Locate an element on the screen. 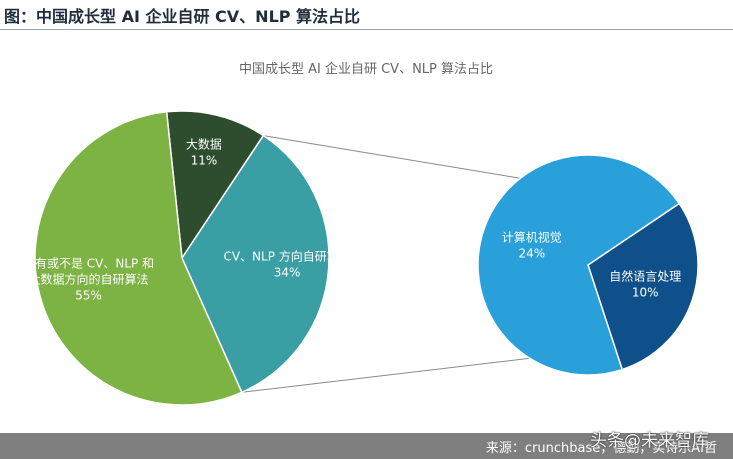 Image resolution: width=733 pixels, height=459 pixels. secondary-slice-name-label: 自然语言处理 is located at coordinates (645, 276).